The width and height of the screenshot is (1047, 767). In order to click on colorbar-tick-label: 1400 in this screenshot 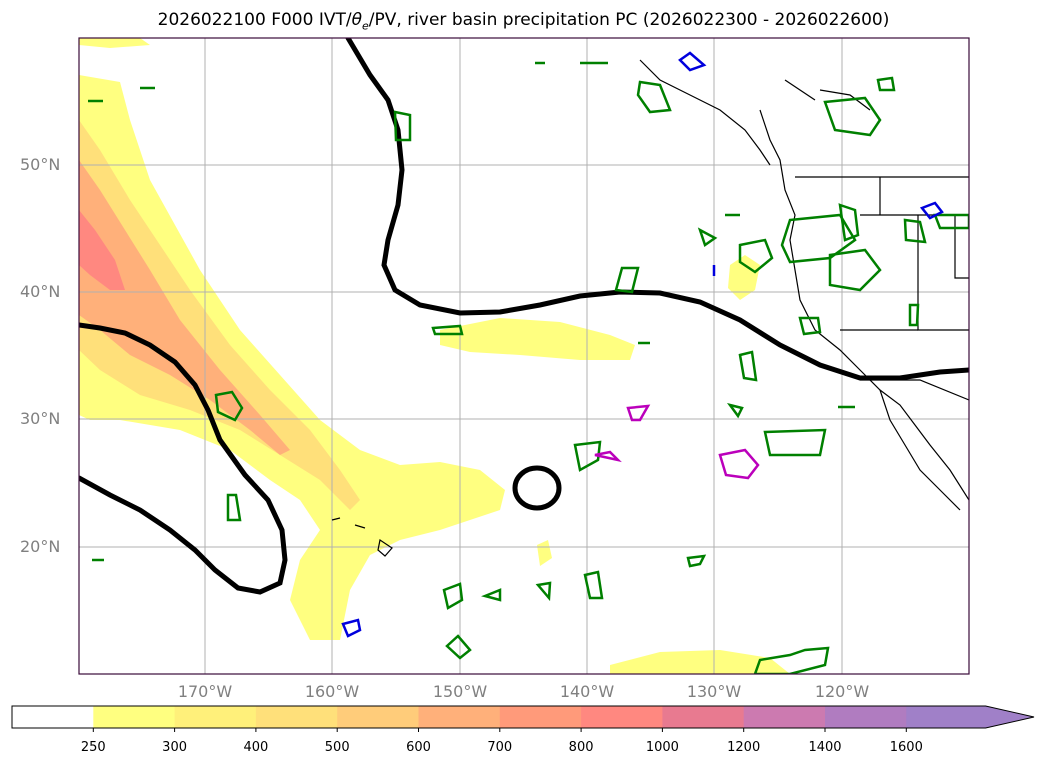, I will do `click(825, 747)`.